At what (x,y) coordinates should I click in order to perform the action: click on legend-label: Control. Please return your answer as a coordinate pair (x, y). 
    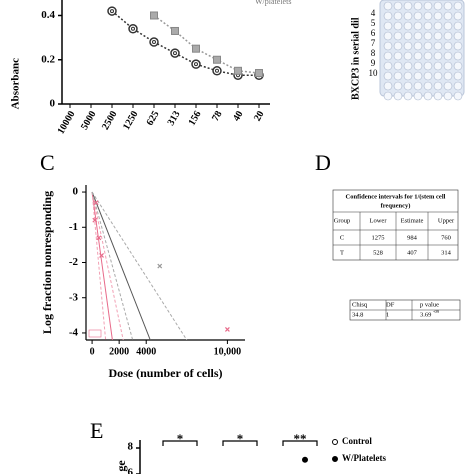
    Looking at the image, I should click on (357, 441).